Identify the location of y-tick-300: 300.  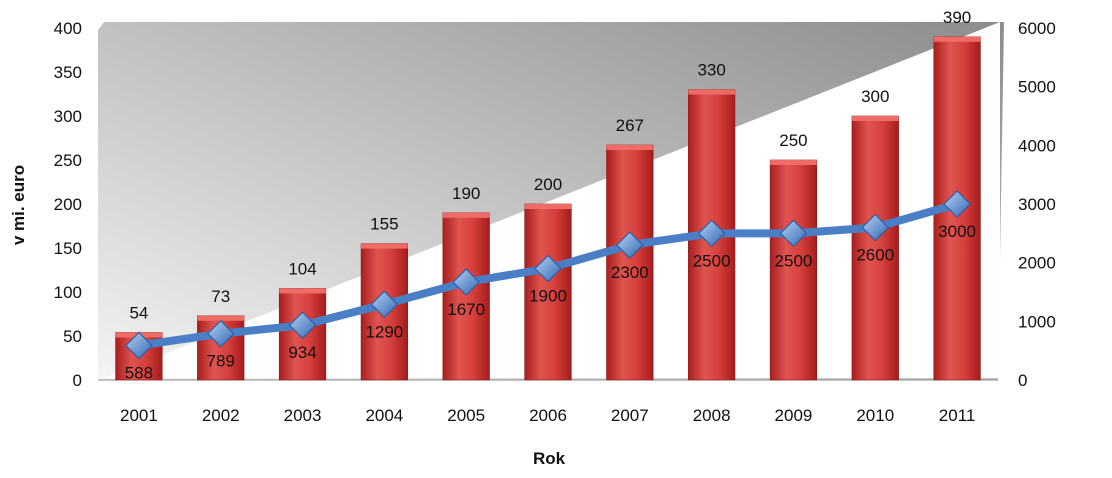
(68, 116).